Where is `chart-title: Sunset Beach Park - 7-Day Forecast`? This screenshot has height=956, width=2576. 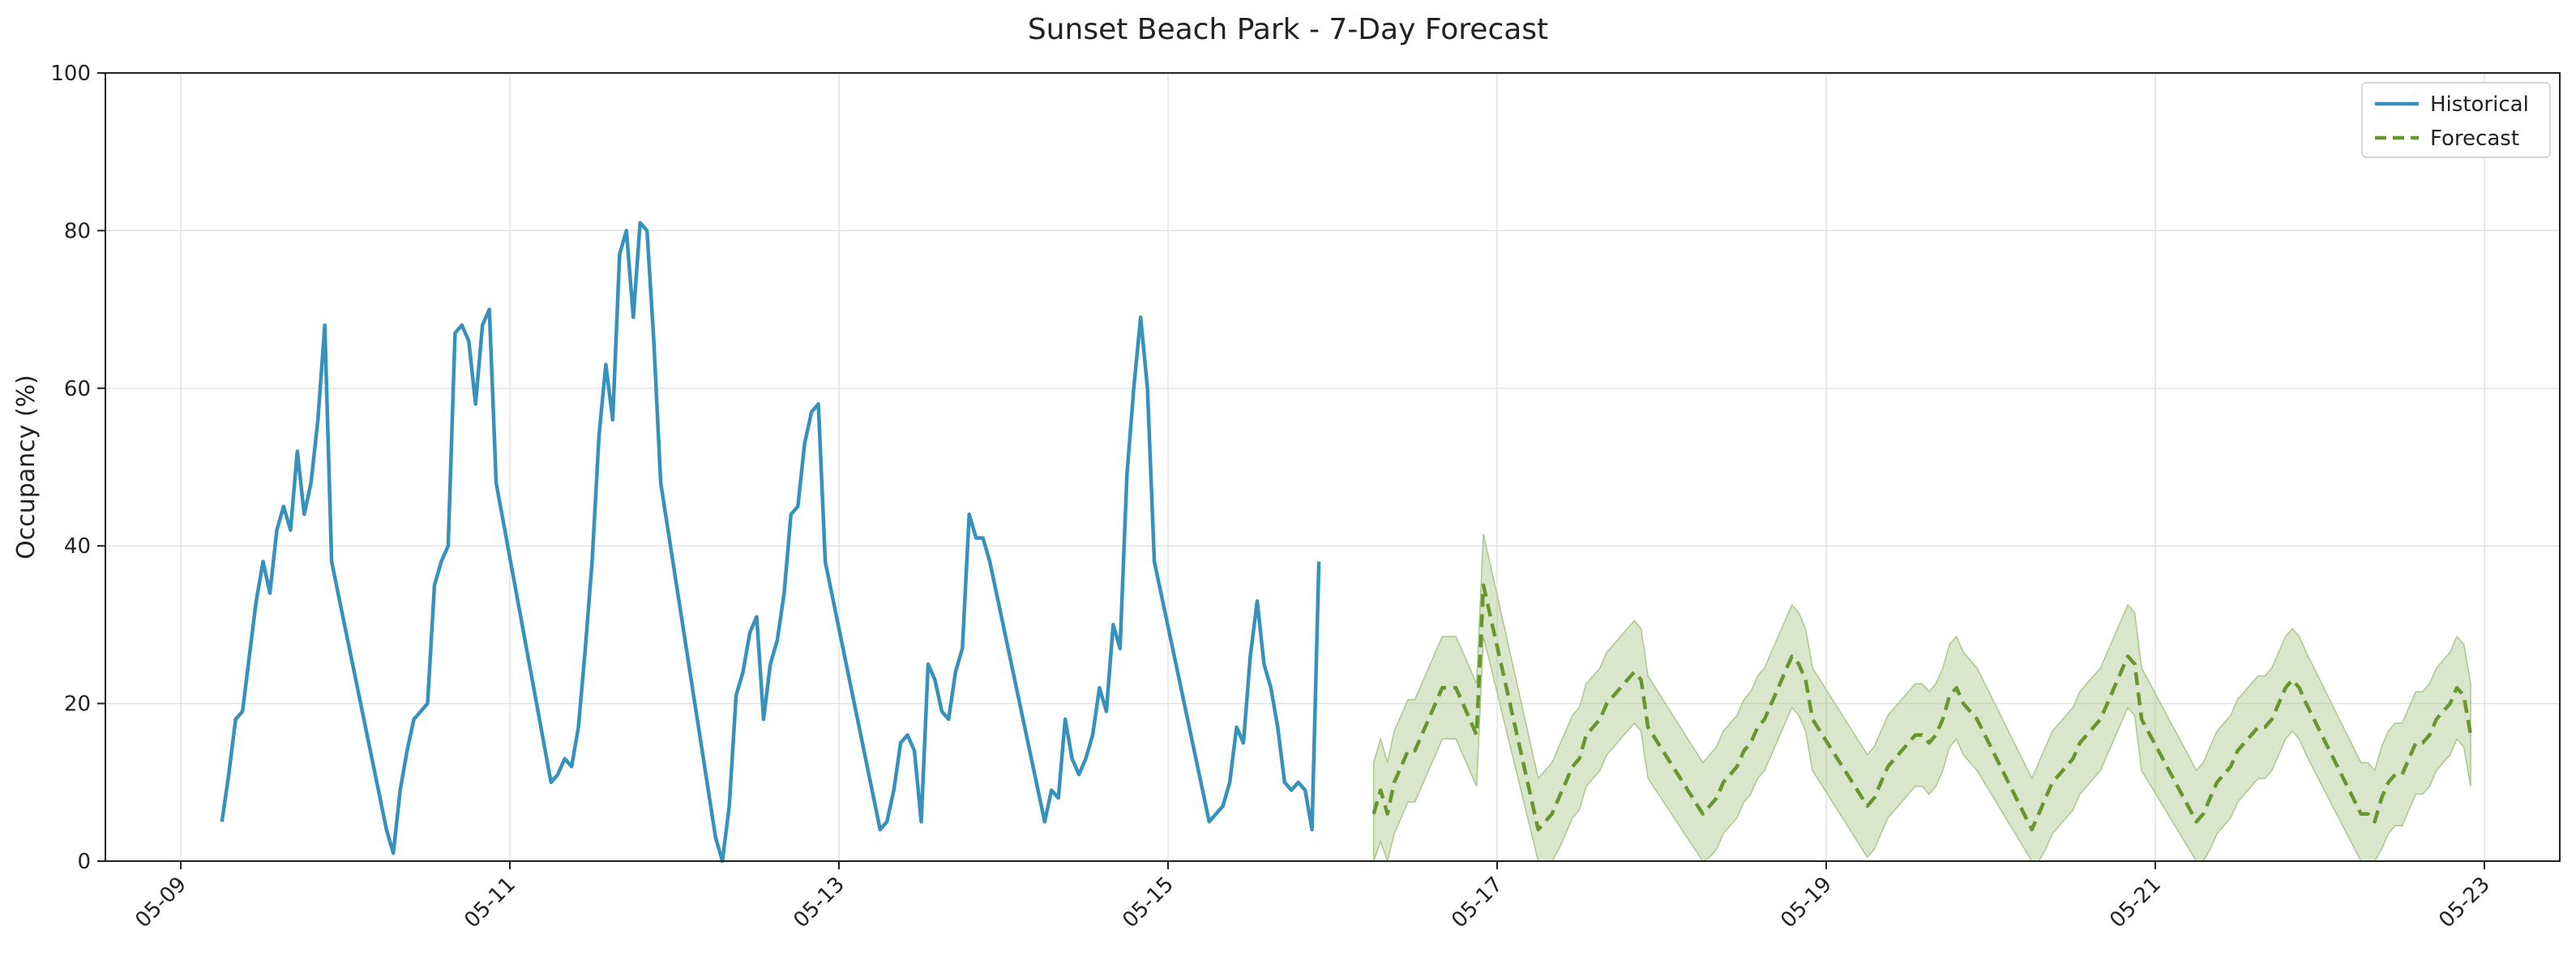
chart-title: Sunset Beach Park - 7-Day Forecast is located at coordinates (1288, 29).